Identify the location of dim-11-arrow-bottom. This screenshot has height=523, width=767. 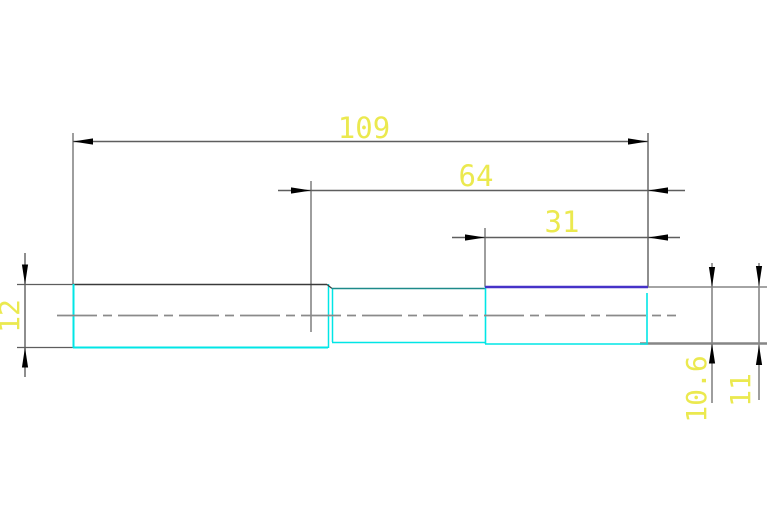
(759, 355).